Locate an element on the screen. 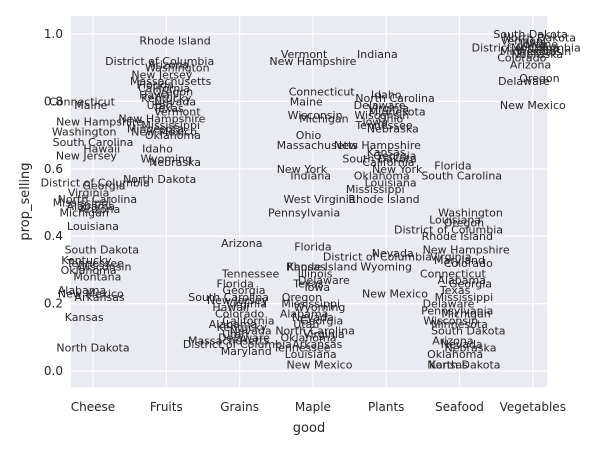  x-tick-label: Grains is located at coordinates (239, 407).